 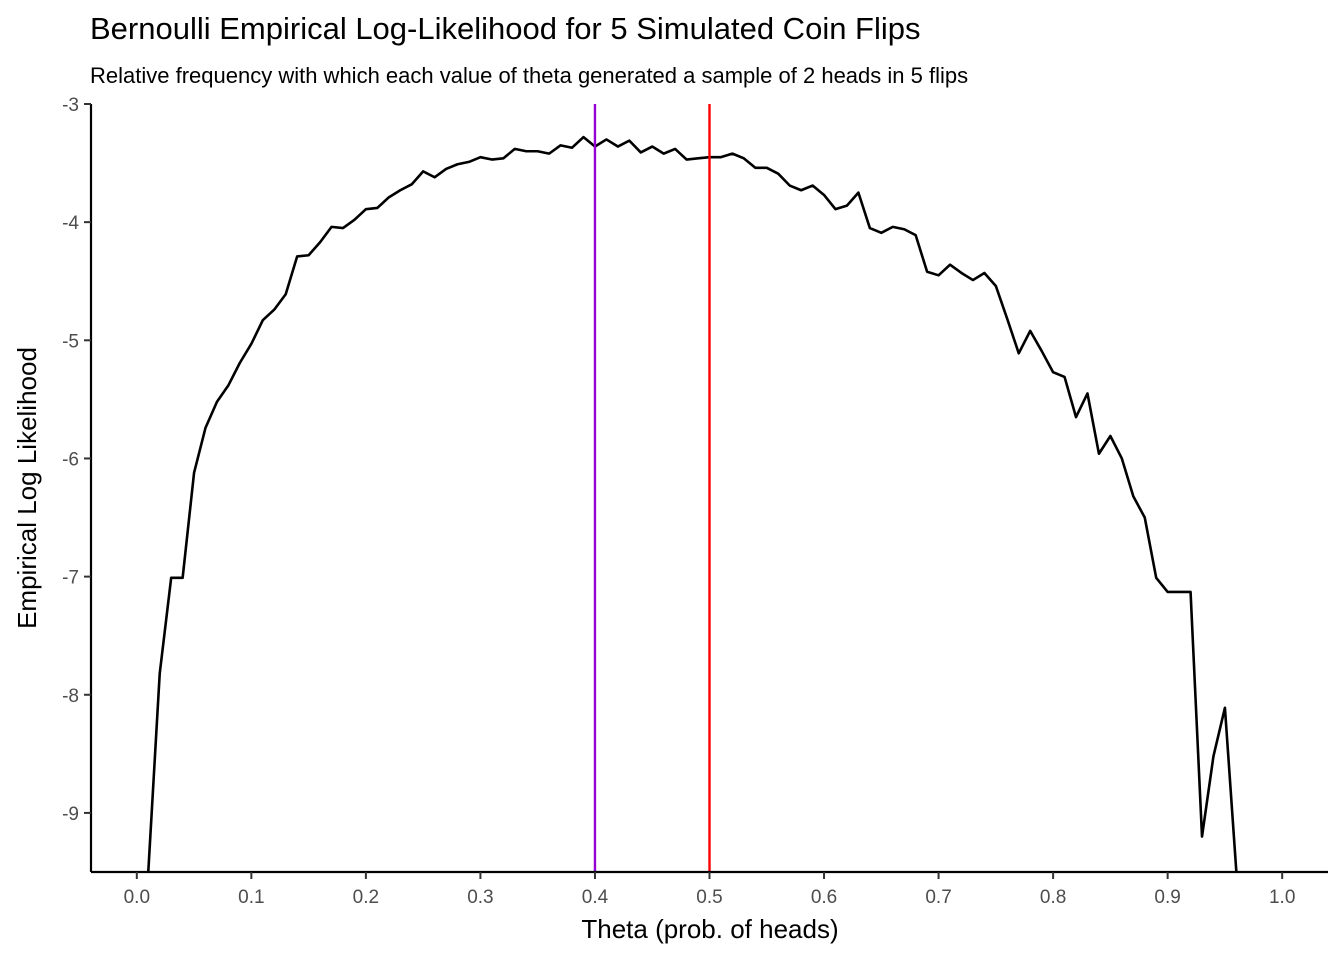 What do you see at coordinates (70, 341) in the screenshot?
I see `y-tick-label-2: -5` at bounding box center [70, 341].